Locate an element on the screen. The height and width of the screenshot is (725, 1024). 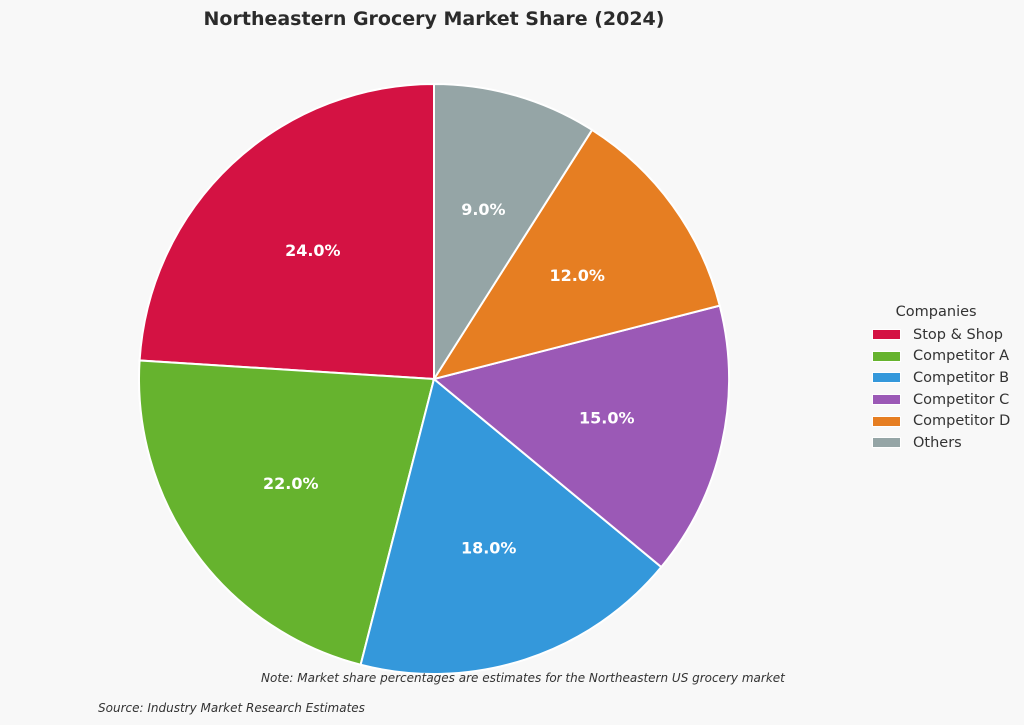
slice-label-4: 12.0% is located at coordinates (577, 275).